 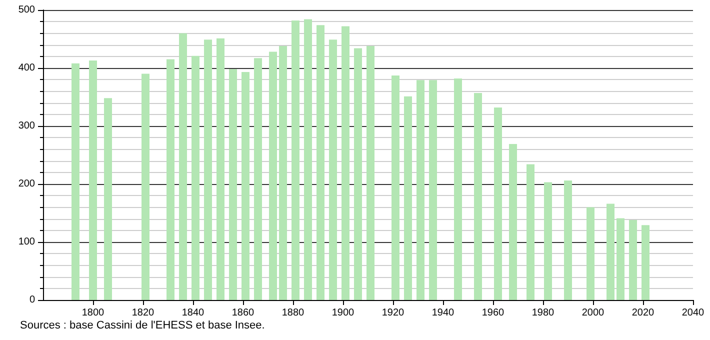 What do you see at coordinates (93, 313) in the screenshot?
I see `x-tick-label: 1800` at bounding box center [93, 313].